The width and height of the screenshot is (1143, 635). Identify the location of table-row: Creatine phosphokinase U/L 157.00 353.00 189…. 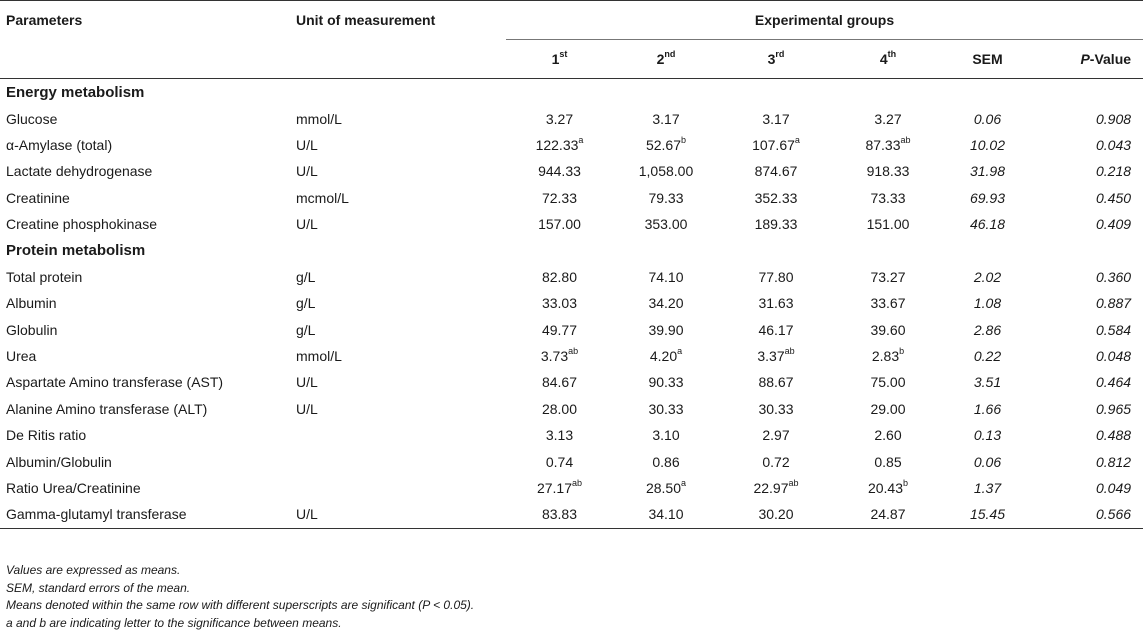
(571, 224).